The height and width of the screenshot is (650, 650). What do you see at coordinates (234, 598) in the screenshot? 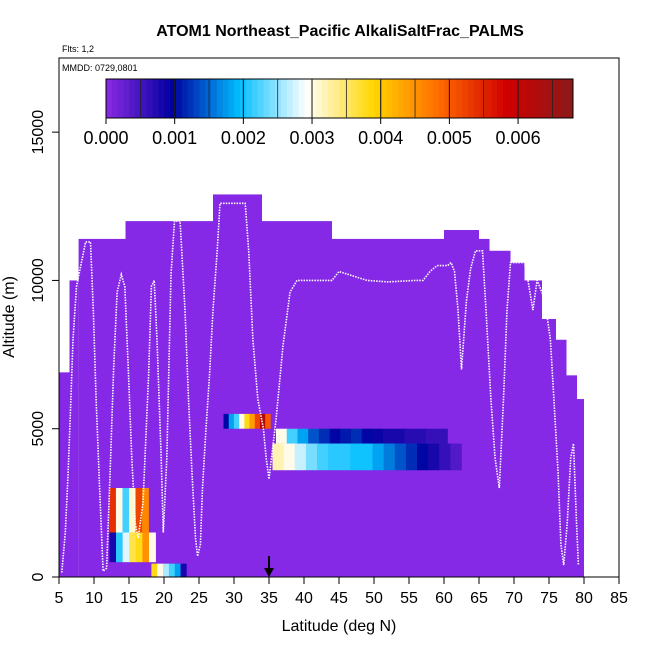
I see `x-tick-label: 30` at bounding box center [234, 598].